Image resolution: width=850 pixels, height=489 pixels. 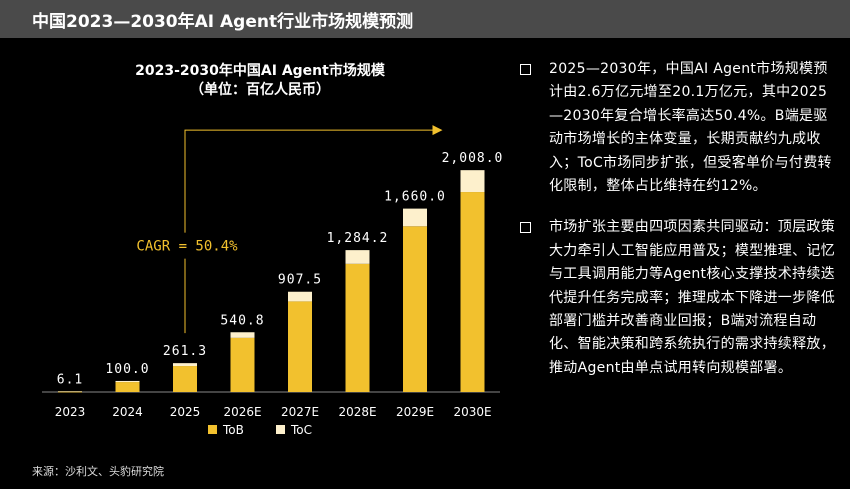 I want to click on x-tick-label: 2023, so click(x=70, y=412).